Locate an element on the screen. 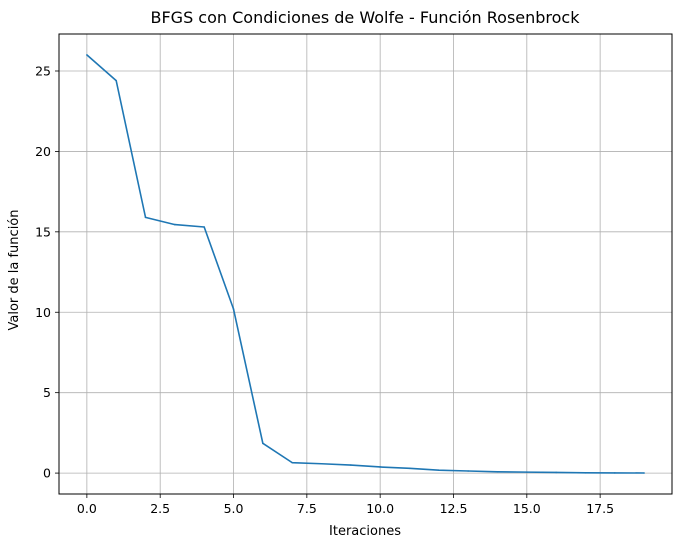 This screenshot has height=547, width=686. y-tick-label: 25 is located at coordinates (43, 70).